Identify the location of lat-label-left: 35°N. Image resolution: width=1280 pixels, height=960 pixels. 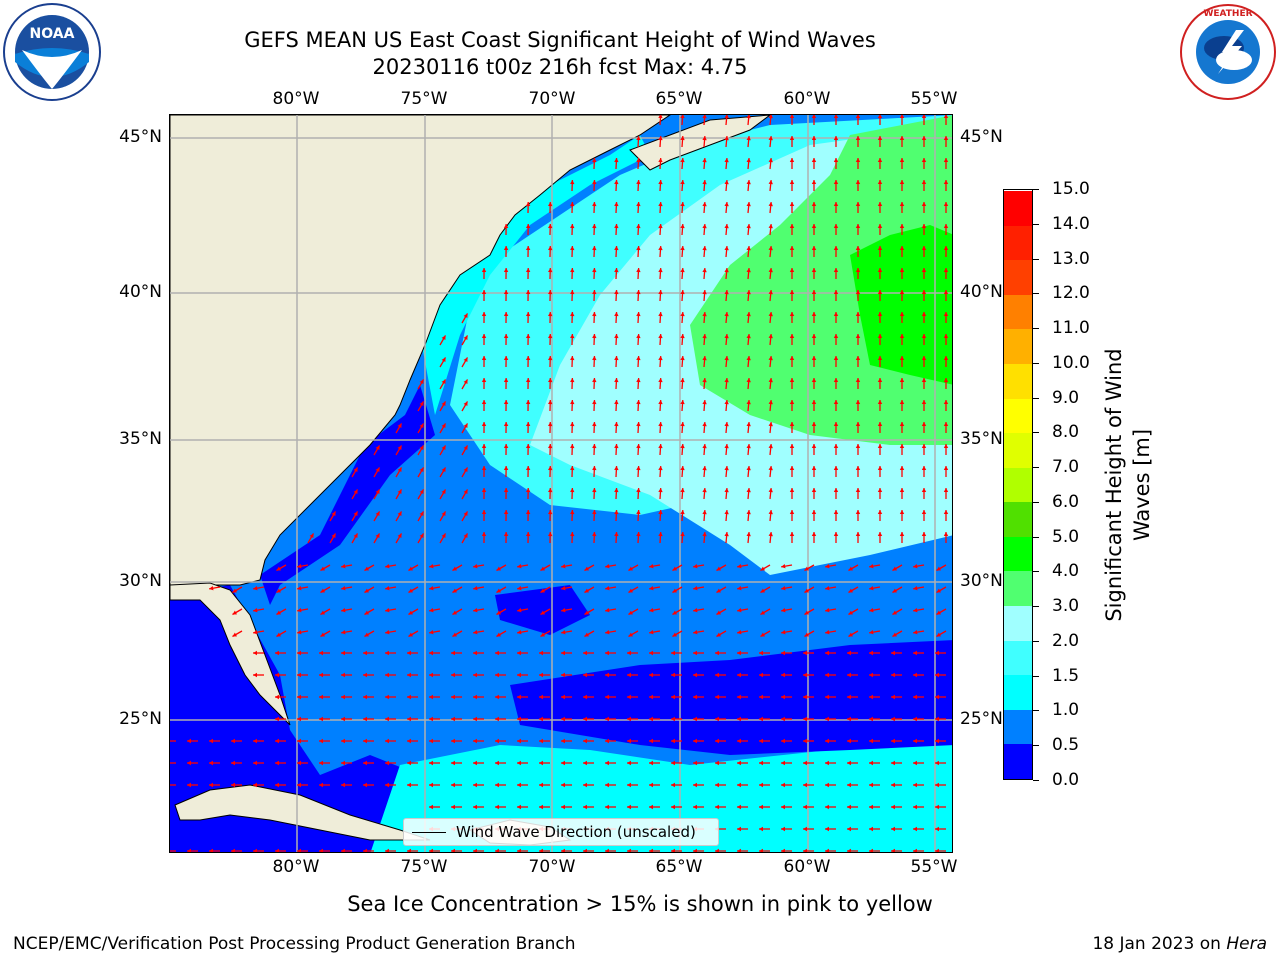
(140, 439).